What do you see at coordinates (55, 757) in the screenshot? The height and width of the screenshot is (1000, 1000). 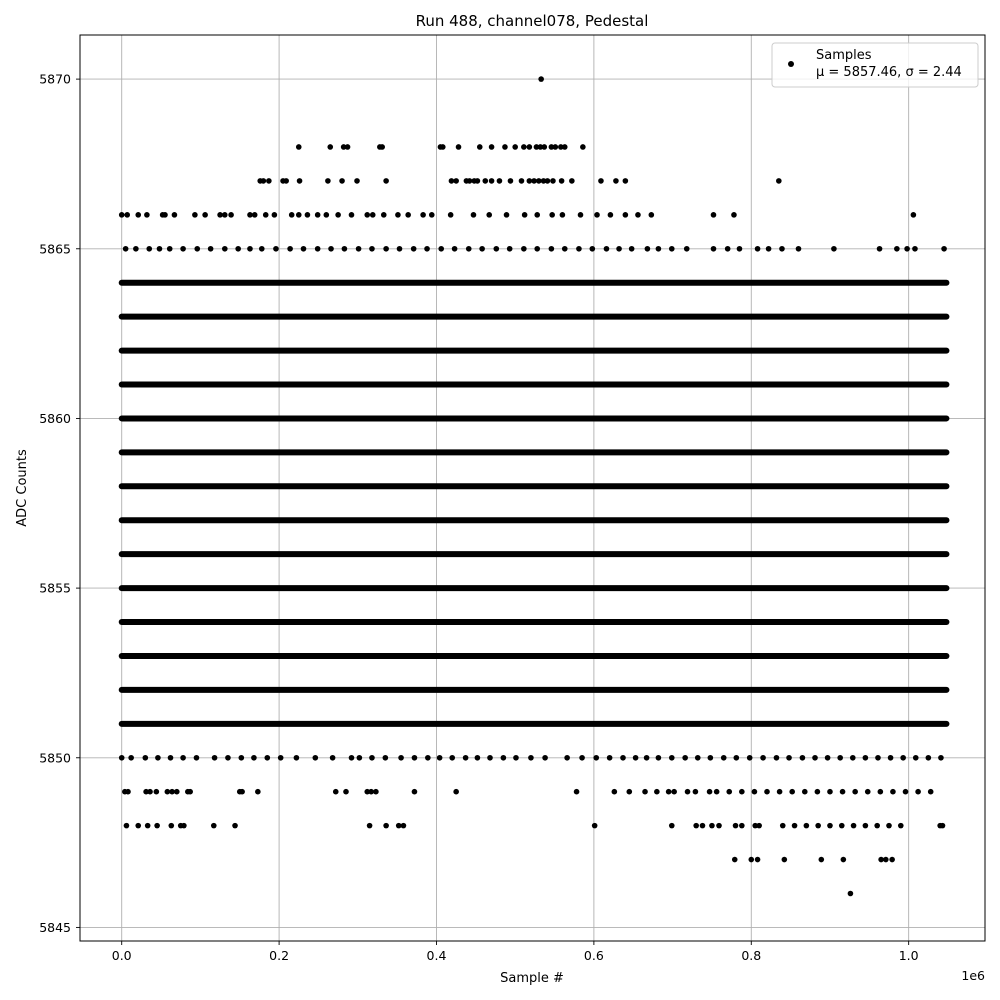 I see `y-tick-label: 5850` at bounding box center [55, 757].